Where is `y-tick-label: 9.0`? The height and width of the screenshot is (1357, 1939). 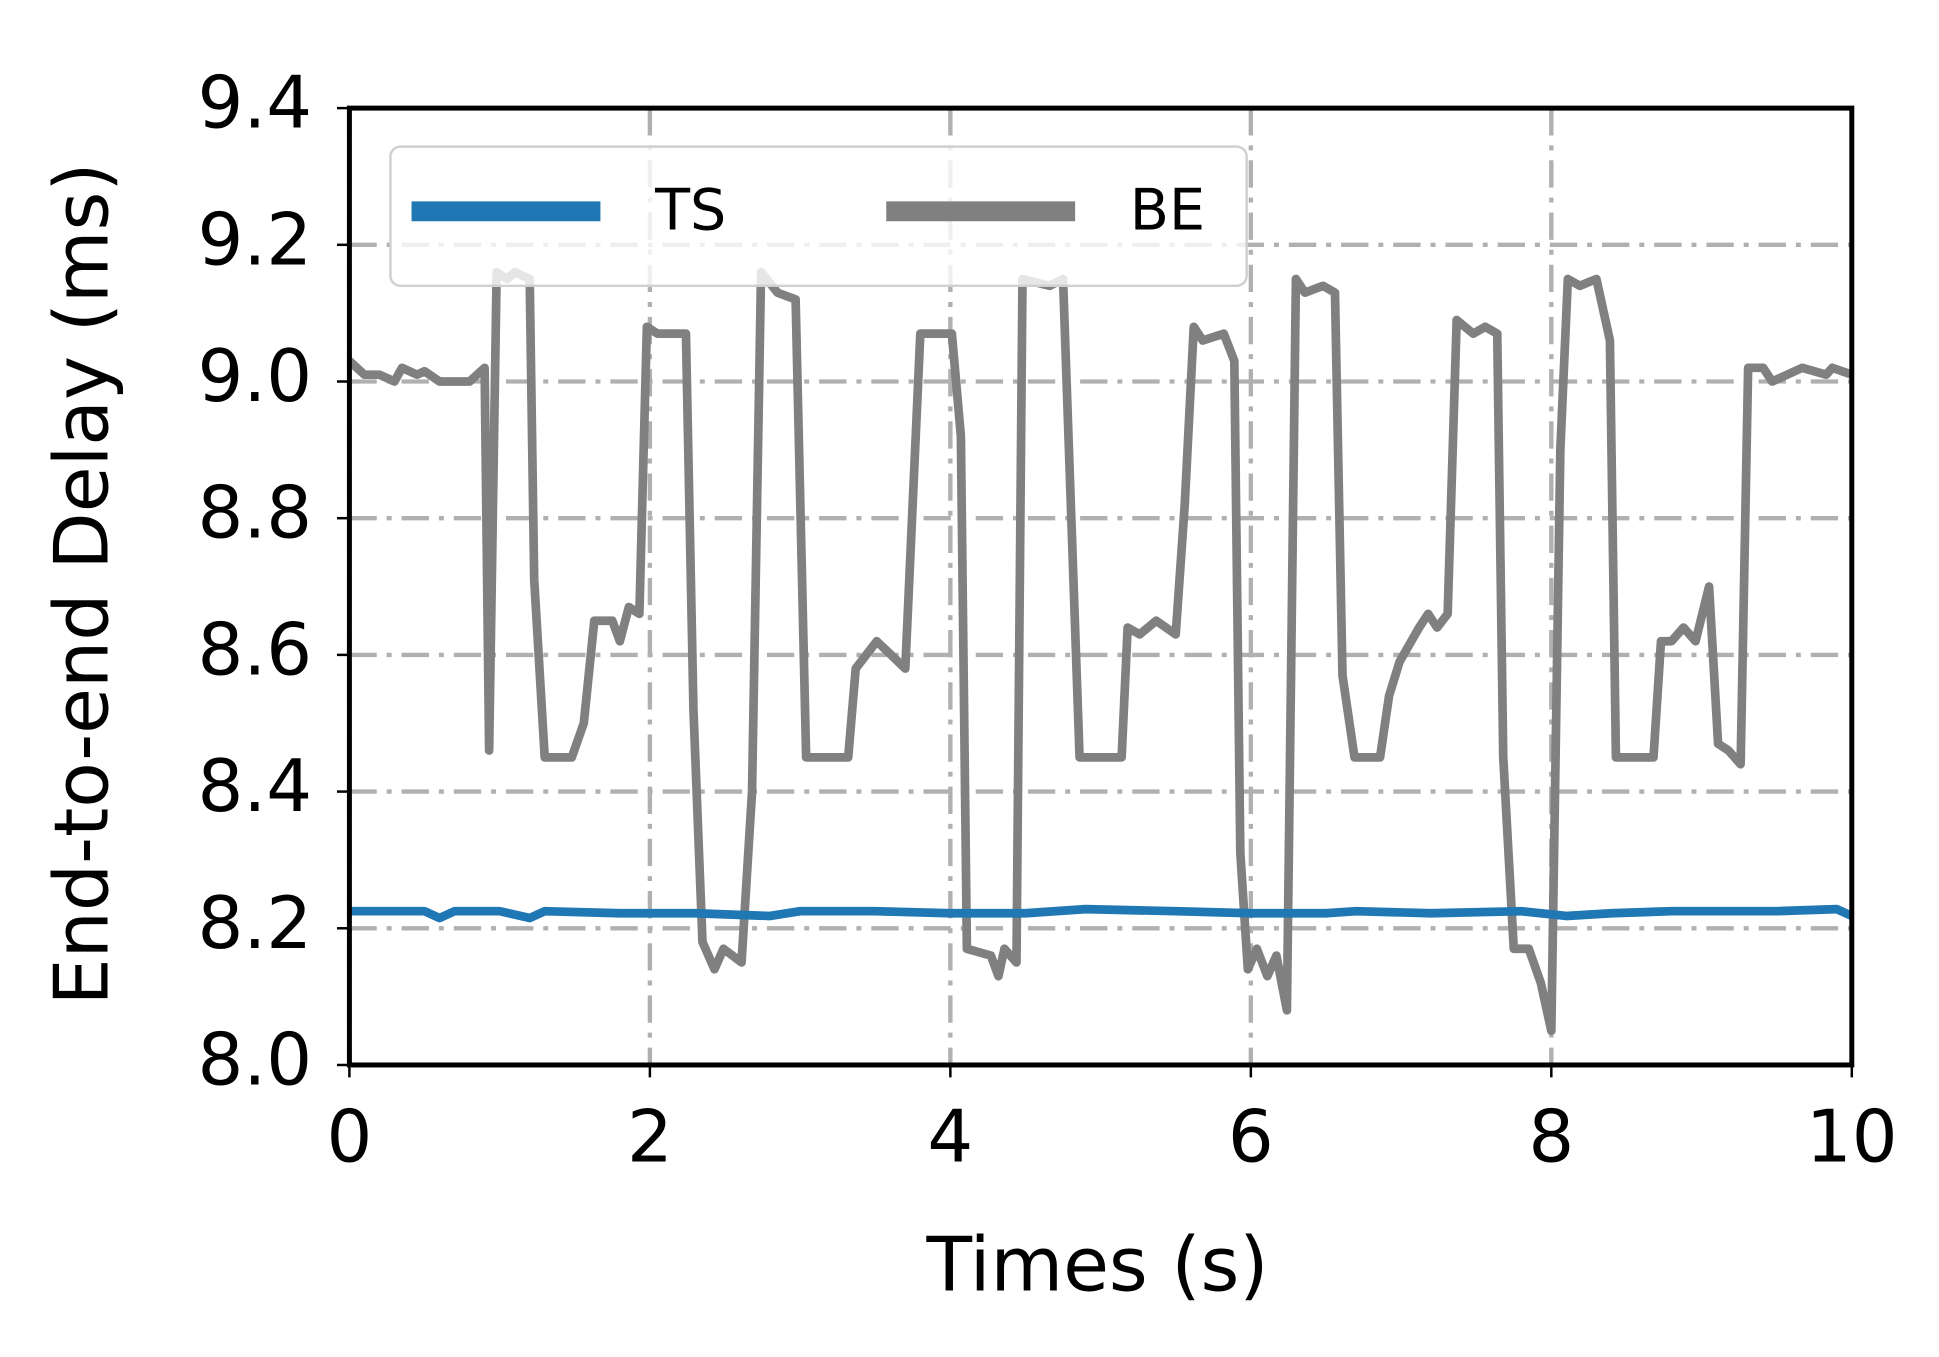
y-tick-label: 9.0 is located at coordinates (255, 376).